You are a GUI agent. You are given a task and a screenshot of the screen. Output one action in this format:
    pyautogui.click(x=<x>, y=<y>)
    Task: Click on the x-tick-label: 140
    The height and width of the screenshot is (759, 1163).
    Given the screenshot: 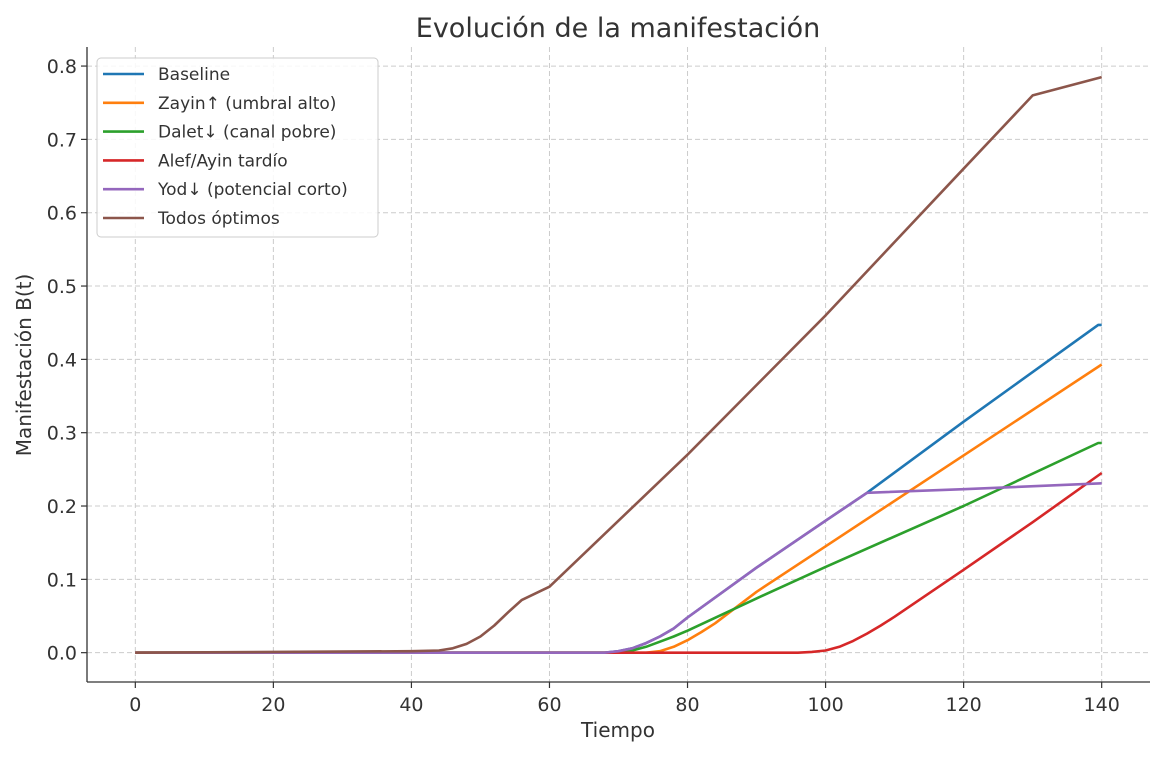 What is the action you would take?
    pyautogui.click(x=1102, y=705)
    